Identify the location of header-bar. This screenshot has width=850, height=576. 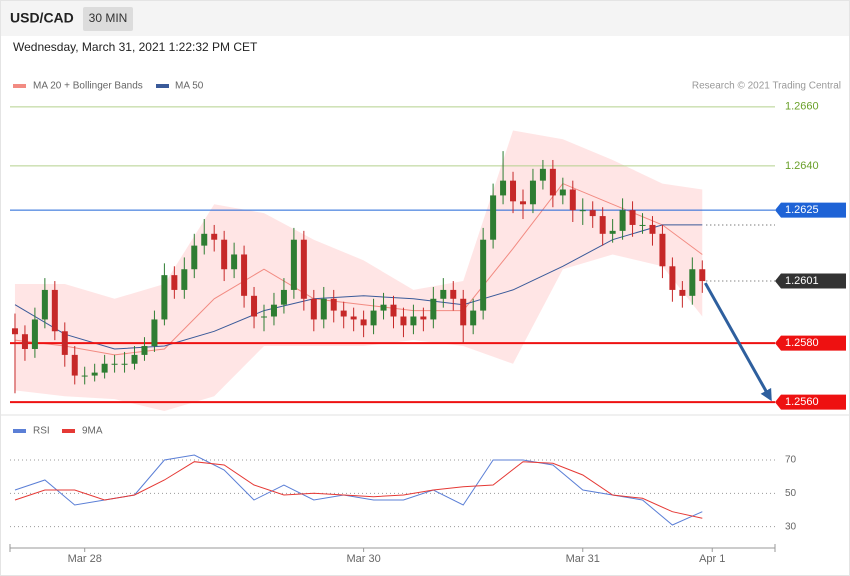
(425, 18).